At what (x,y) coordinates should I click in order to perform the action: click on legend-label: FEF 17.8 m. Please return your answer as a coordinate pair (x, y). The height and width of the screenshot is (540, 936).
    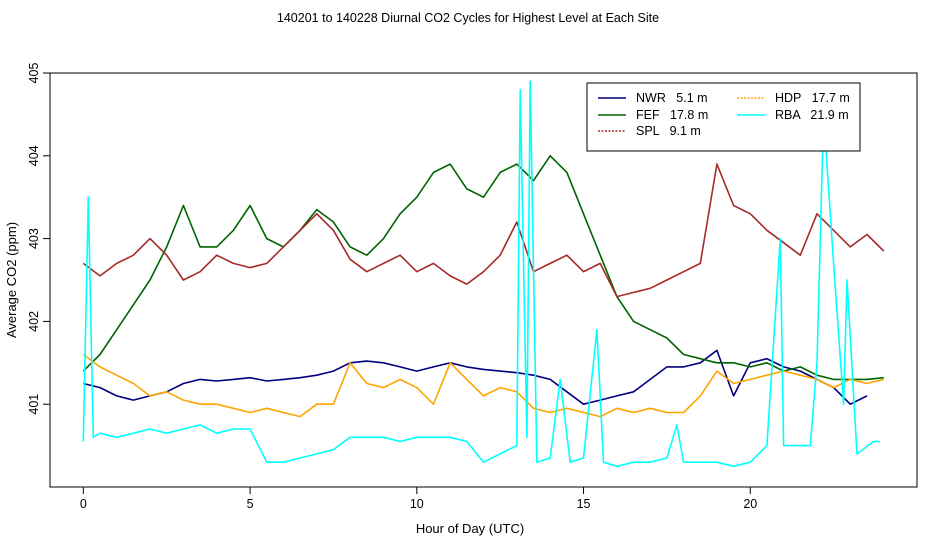
    Looking at the image, I should click on (672, 115).